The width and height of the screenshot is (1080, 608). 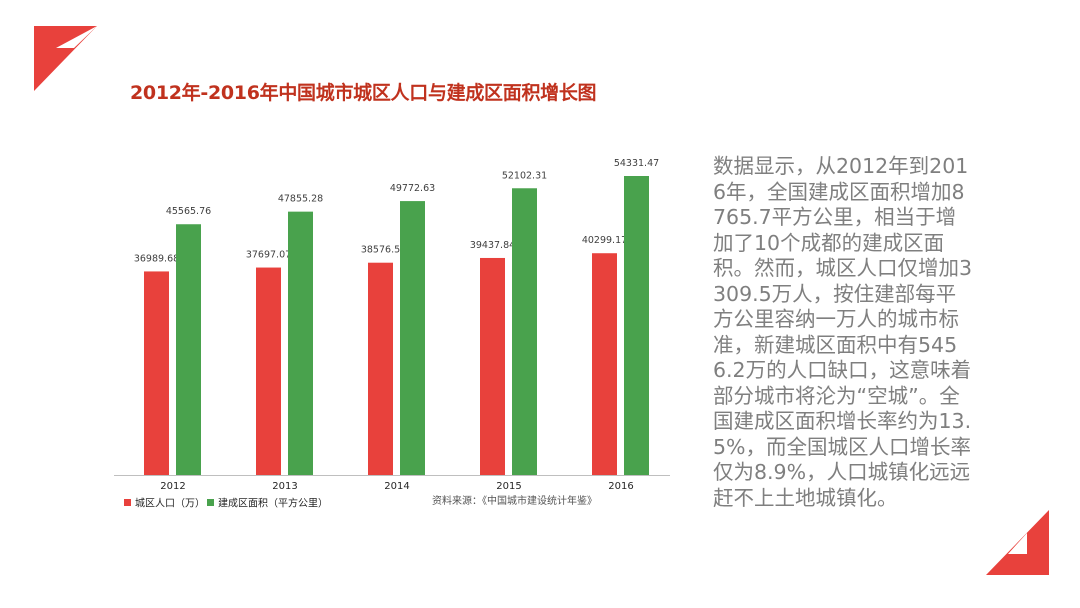 What do you see at coordinates (284, 486) in the screenshot?
I see `x-tick-label: 2013` at bounding box center [284, 486].